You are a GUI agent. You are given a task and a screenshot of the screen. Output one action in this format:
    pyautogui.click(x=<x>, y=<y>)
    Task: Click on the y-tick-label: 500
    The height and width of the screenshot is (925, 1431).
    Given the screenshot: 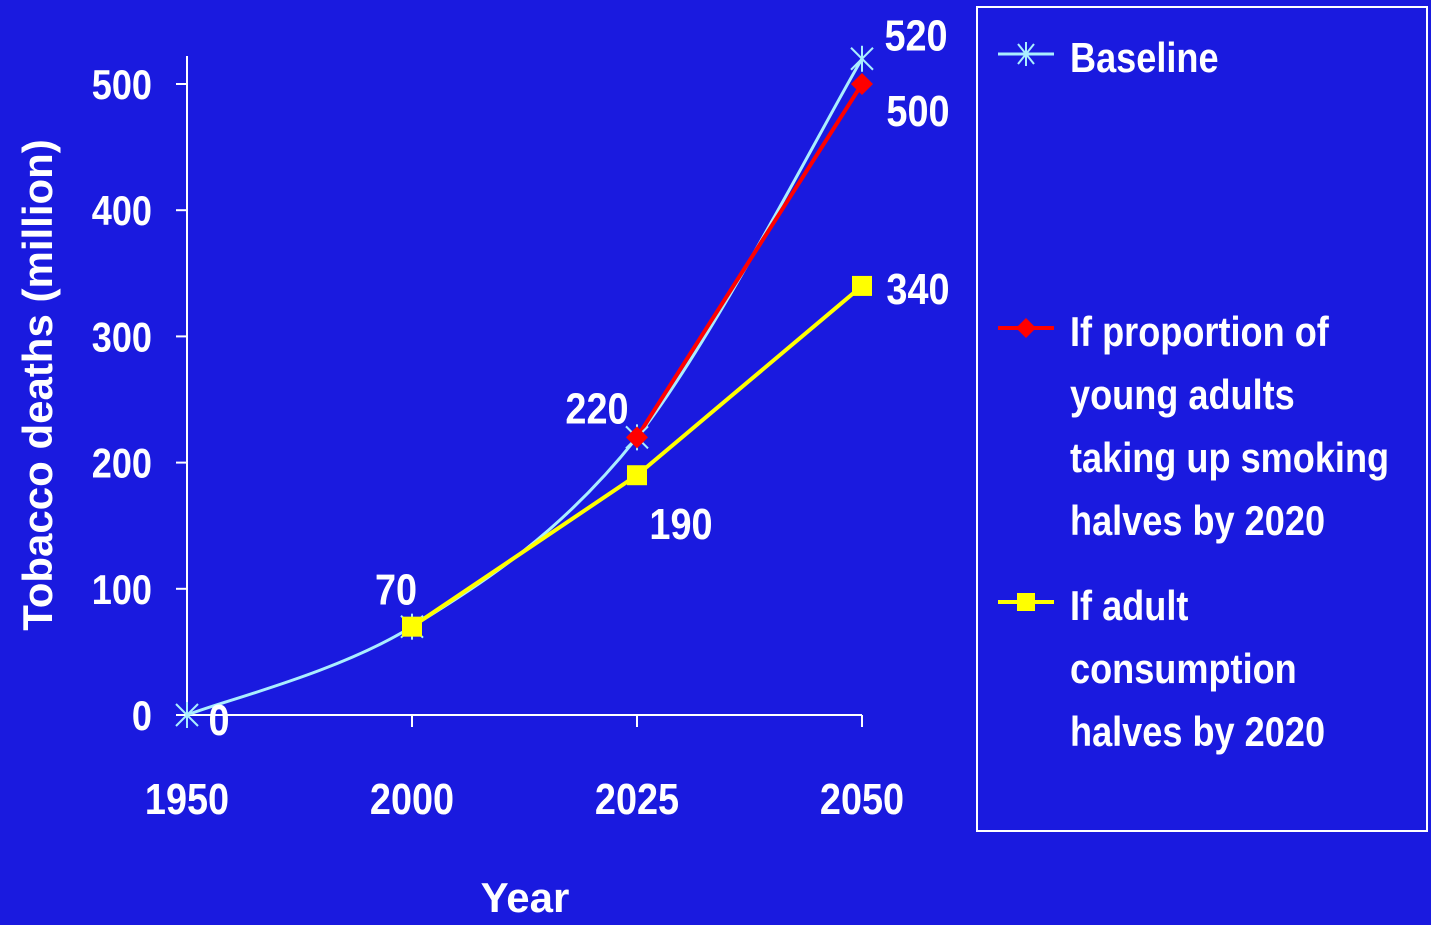 What is the action you would take?
    pyautogui.click(x=122, y=86)
    